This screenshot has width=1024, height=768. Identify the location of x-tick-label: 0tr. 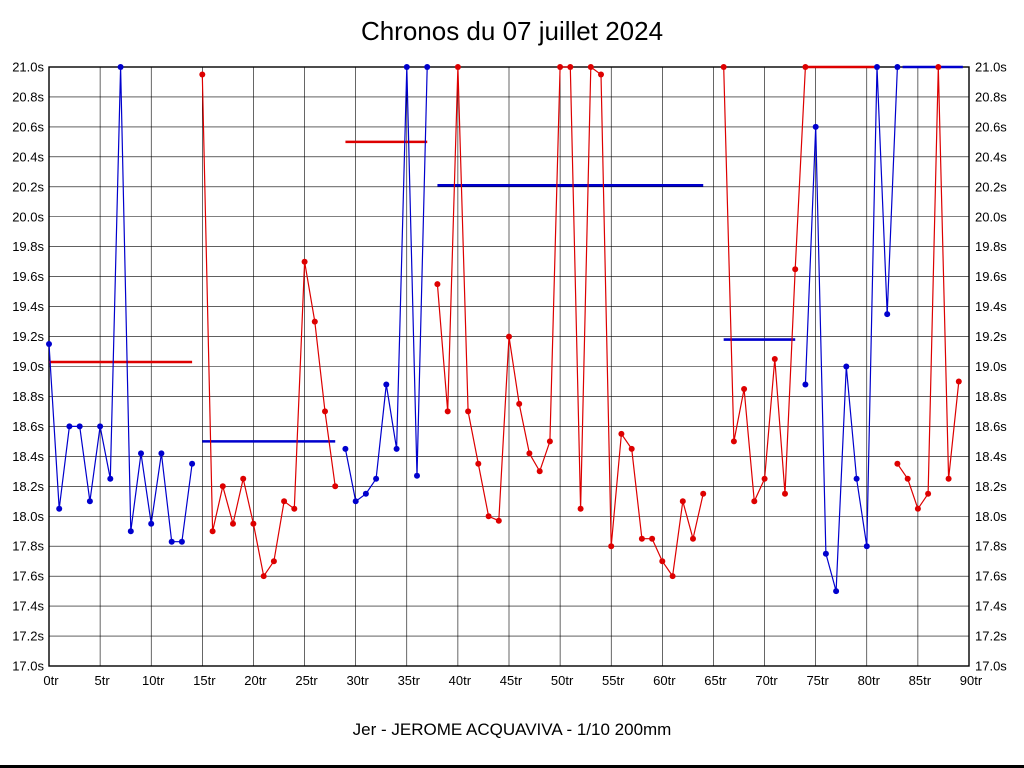
(51, 680).